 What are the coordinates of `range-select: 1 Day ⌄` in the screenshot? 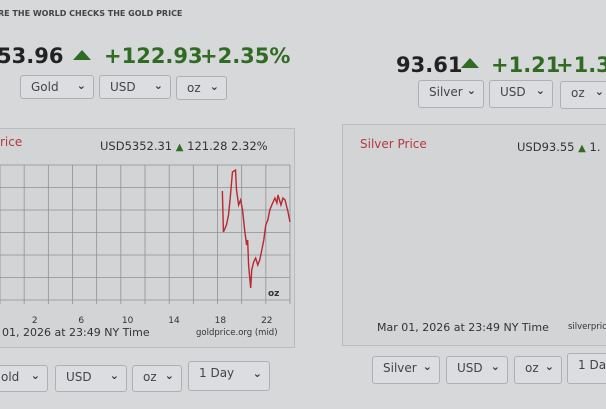 It's located at (229, 376).